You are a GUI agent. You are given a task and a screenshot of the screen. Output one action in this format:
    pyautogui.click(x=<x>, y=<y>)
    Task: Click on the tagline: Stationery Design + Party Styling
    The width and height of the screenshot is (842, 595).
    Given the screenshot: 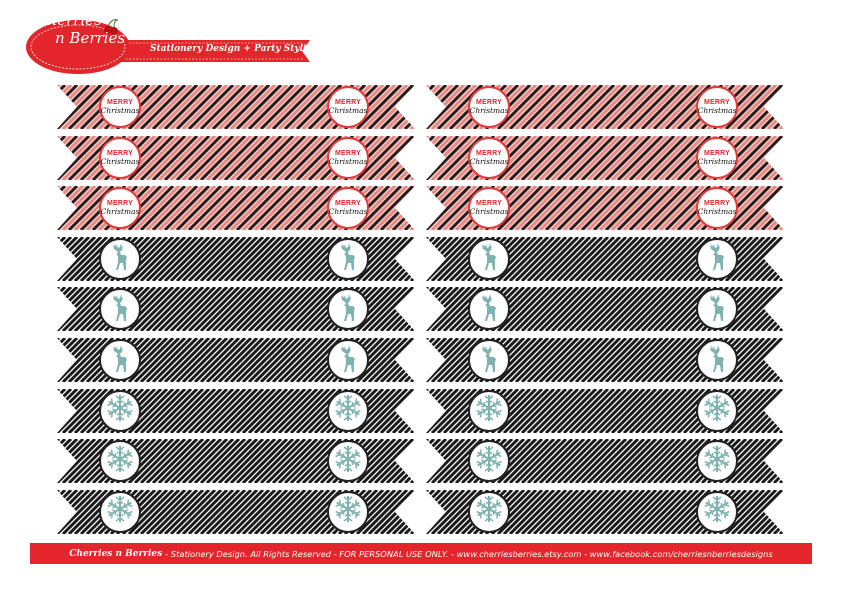 What is the action you would take?
    pyautogui.click(x=235, y=49)
    